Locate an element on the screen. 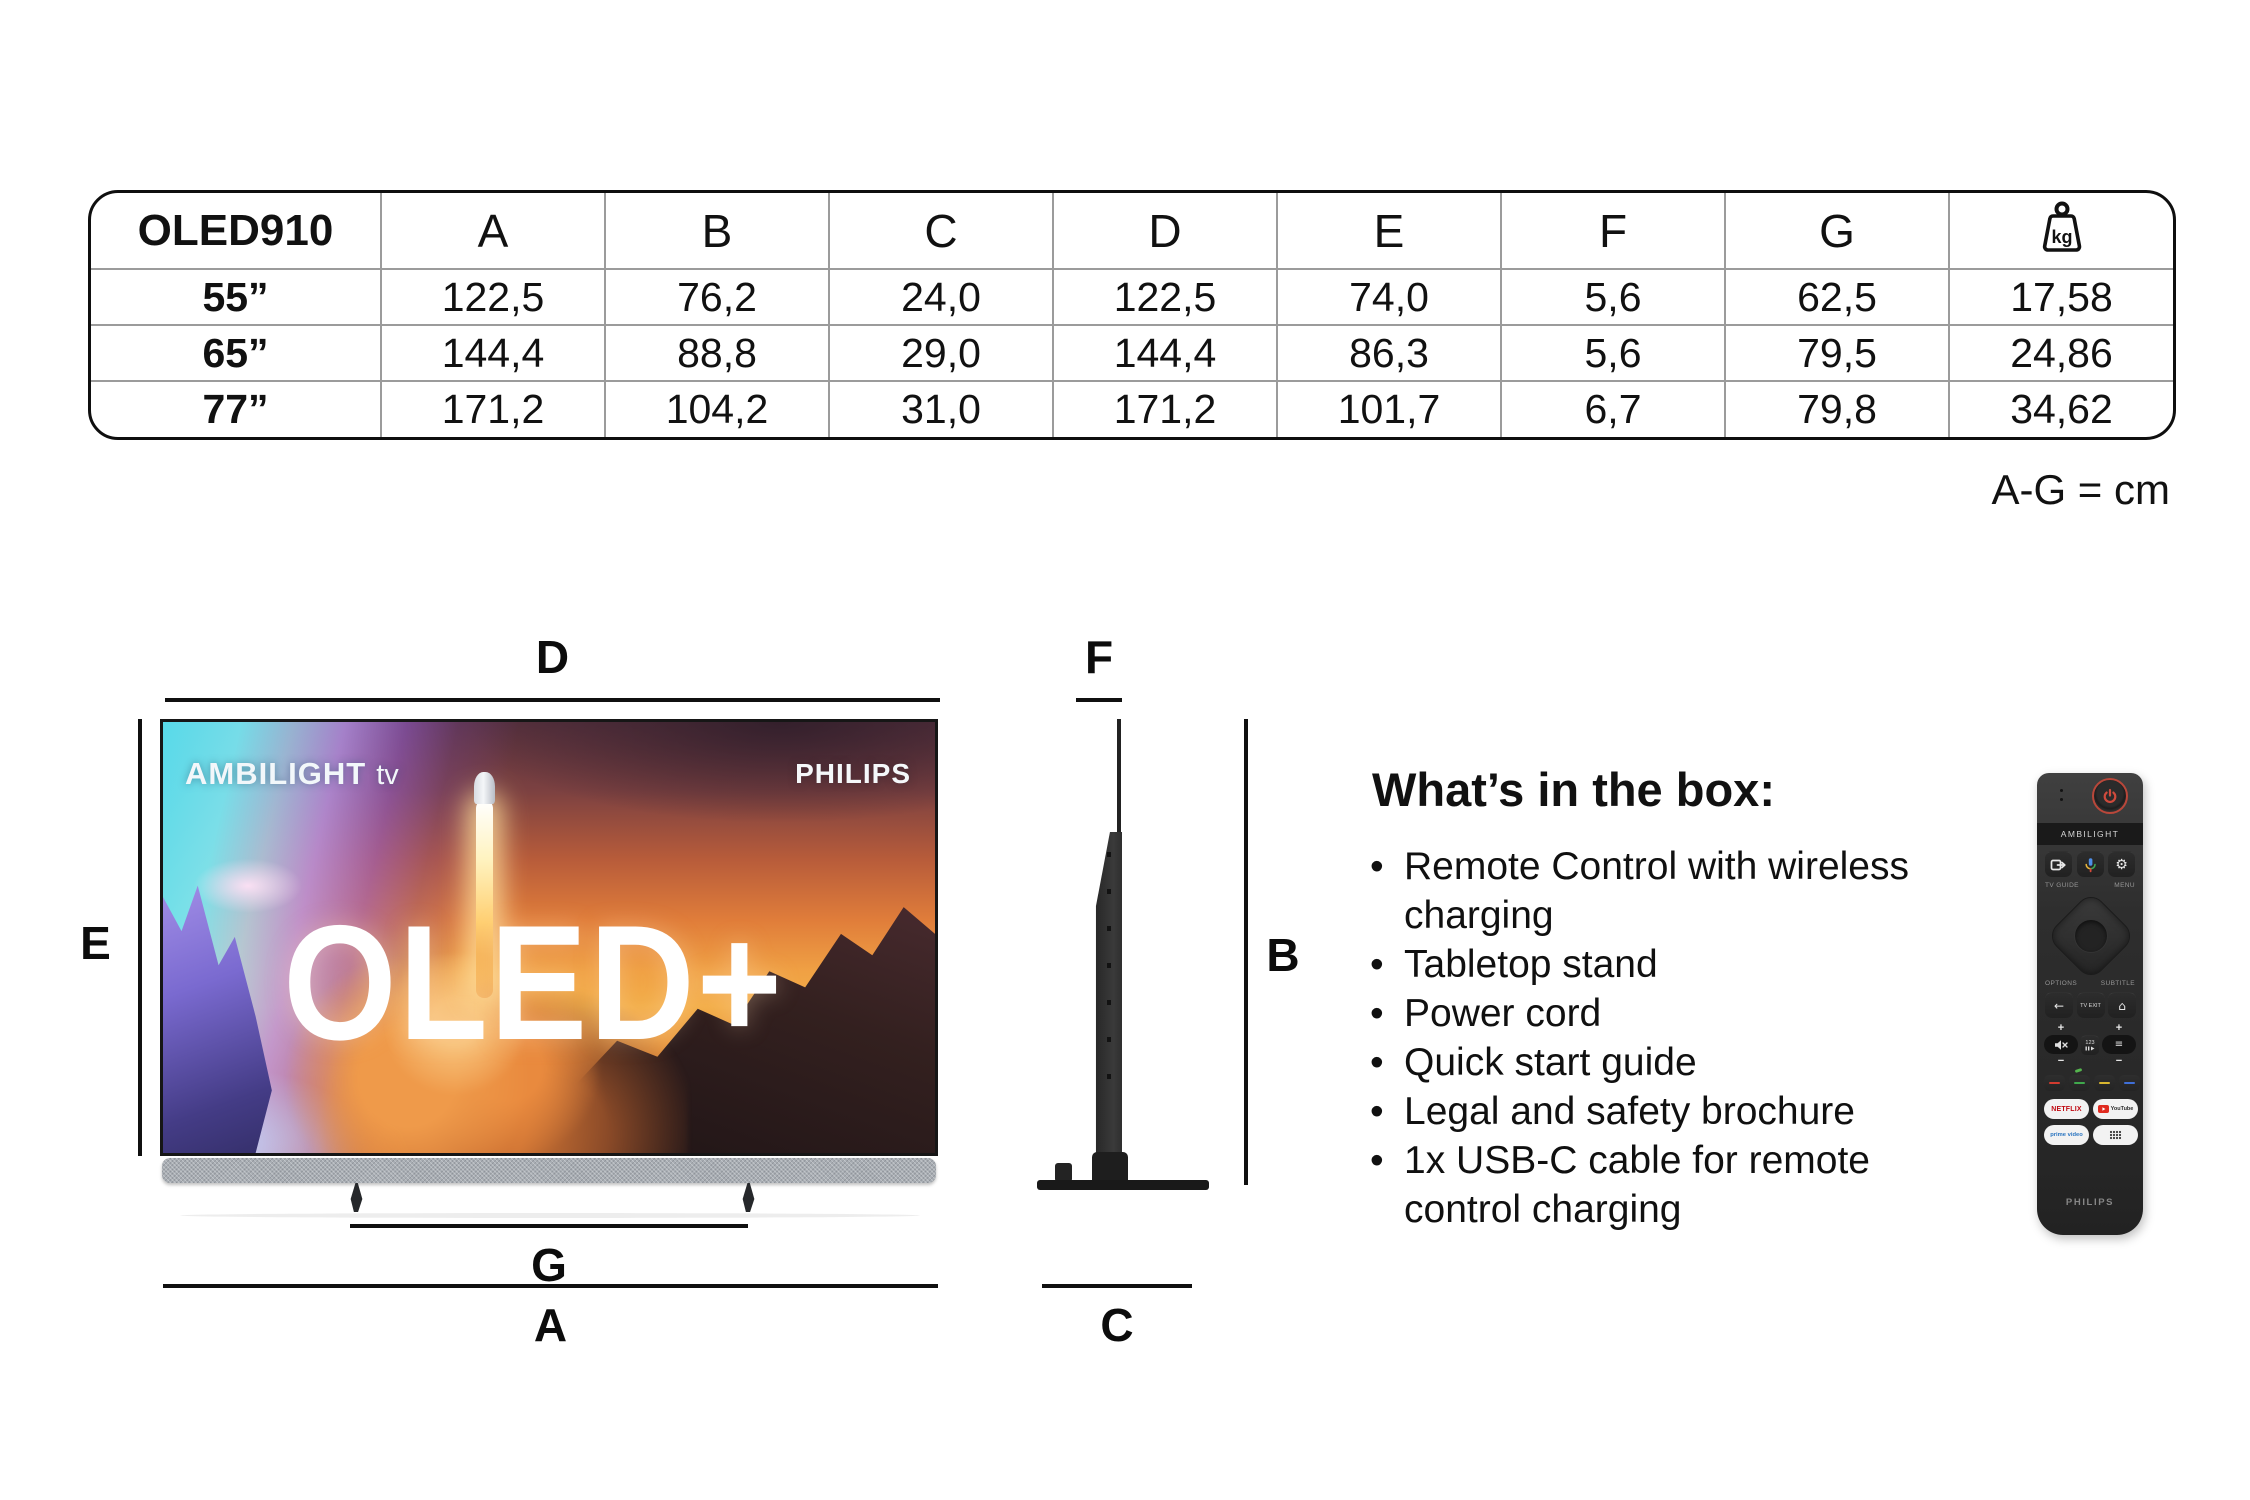  remote-mic-hole is located at coordinates (2061, 790).